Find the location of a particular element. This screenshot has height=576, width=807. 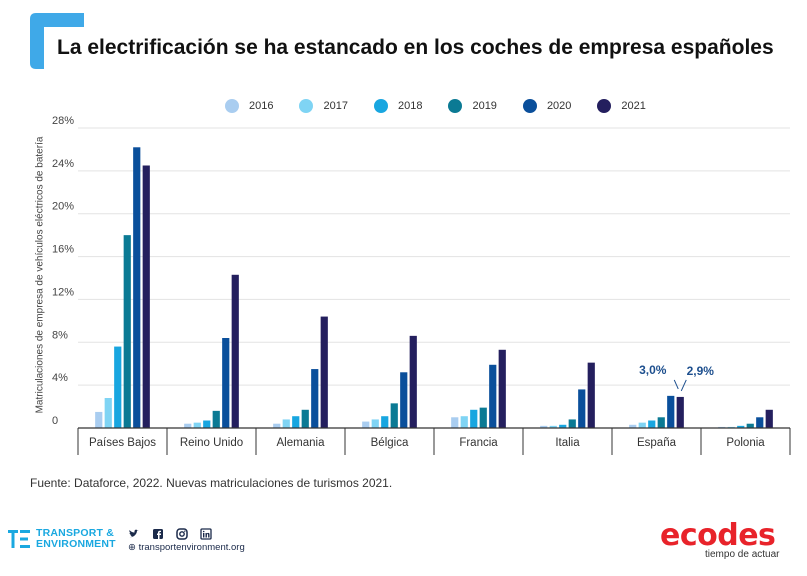

title-corner-mark is located at coordinates (57, 41).